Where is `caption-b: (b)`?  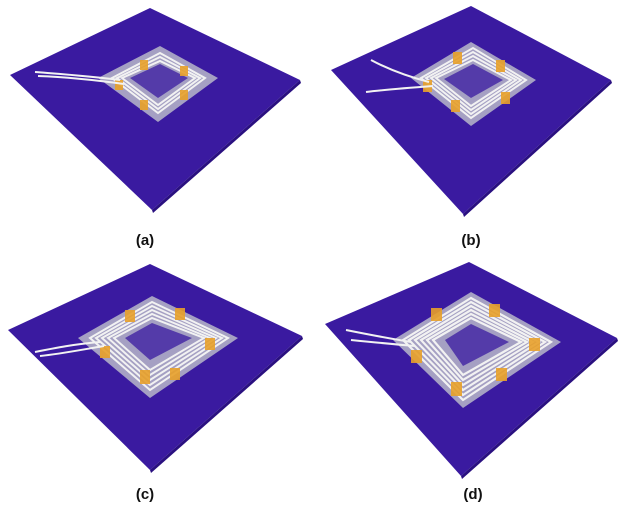 caption-b: (b) is located at coordinates (471, 240).